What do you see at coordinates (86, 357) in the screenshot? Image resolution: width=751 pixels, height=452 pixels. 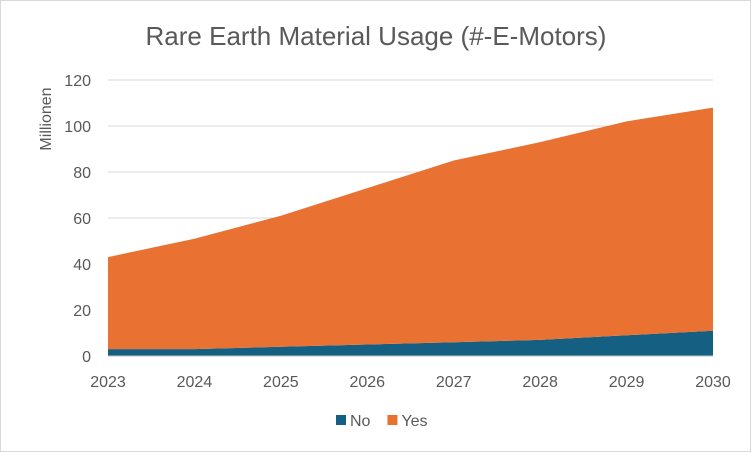 I see `y-tick-label: 0` at bounding box center [86, 357].